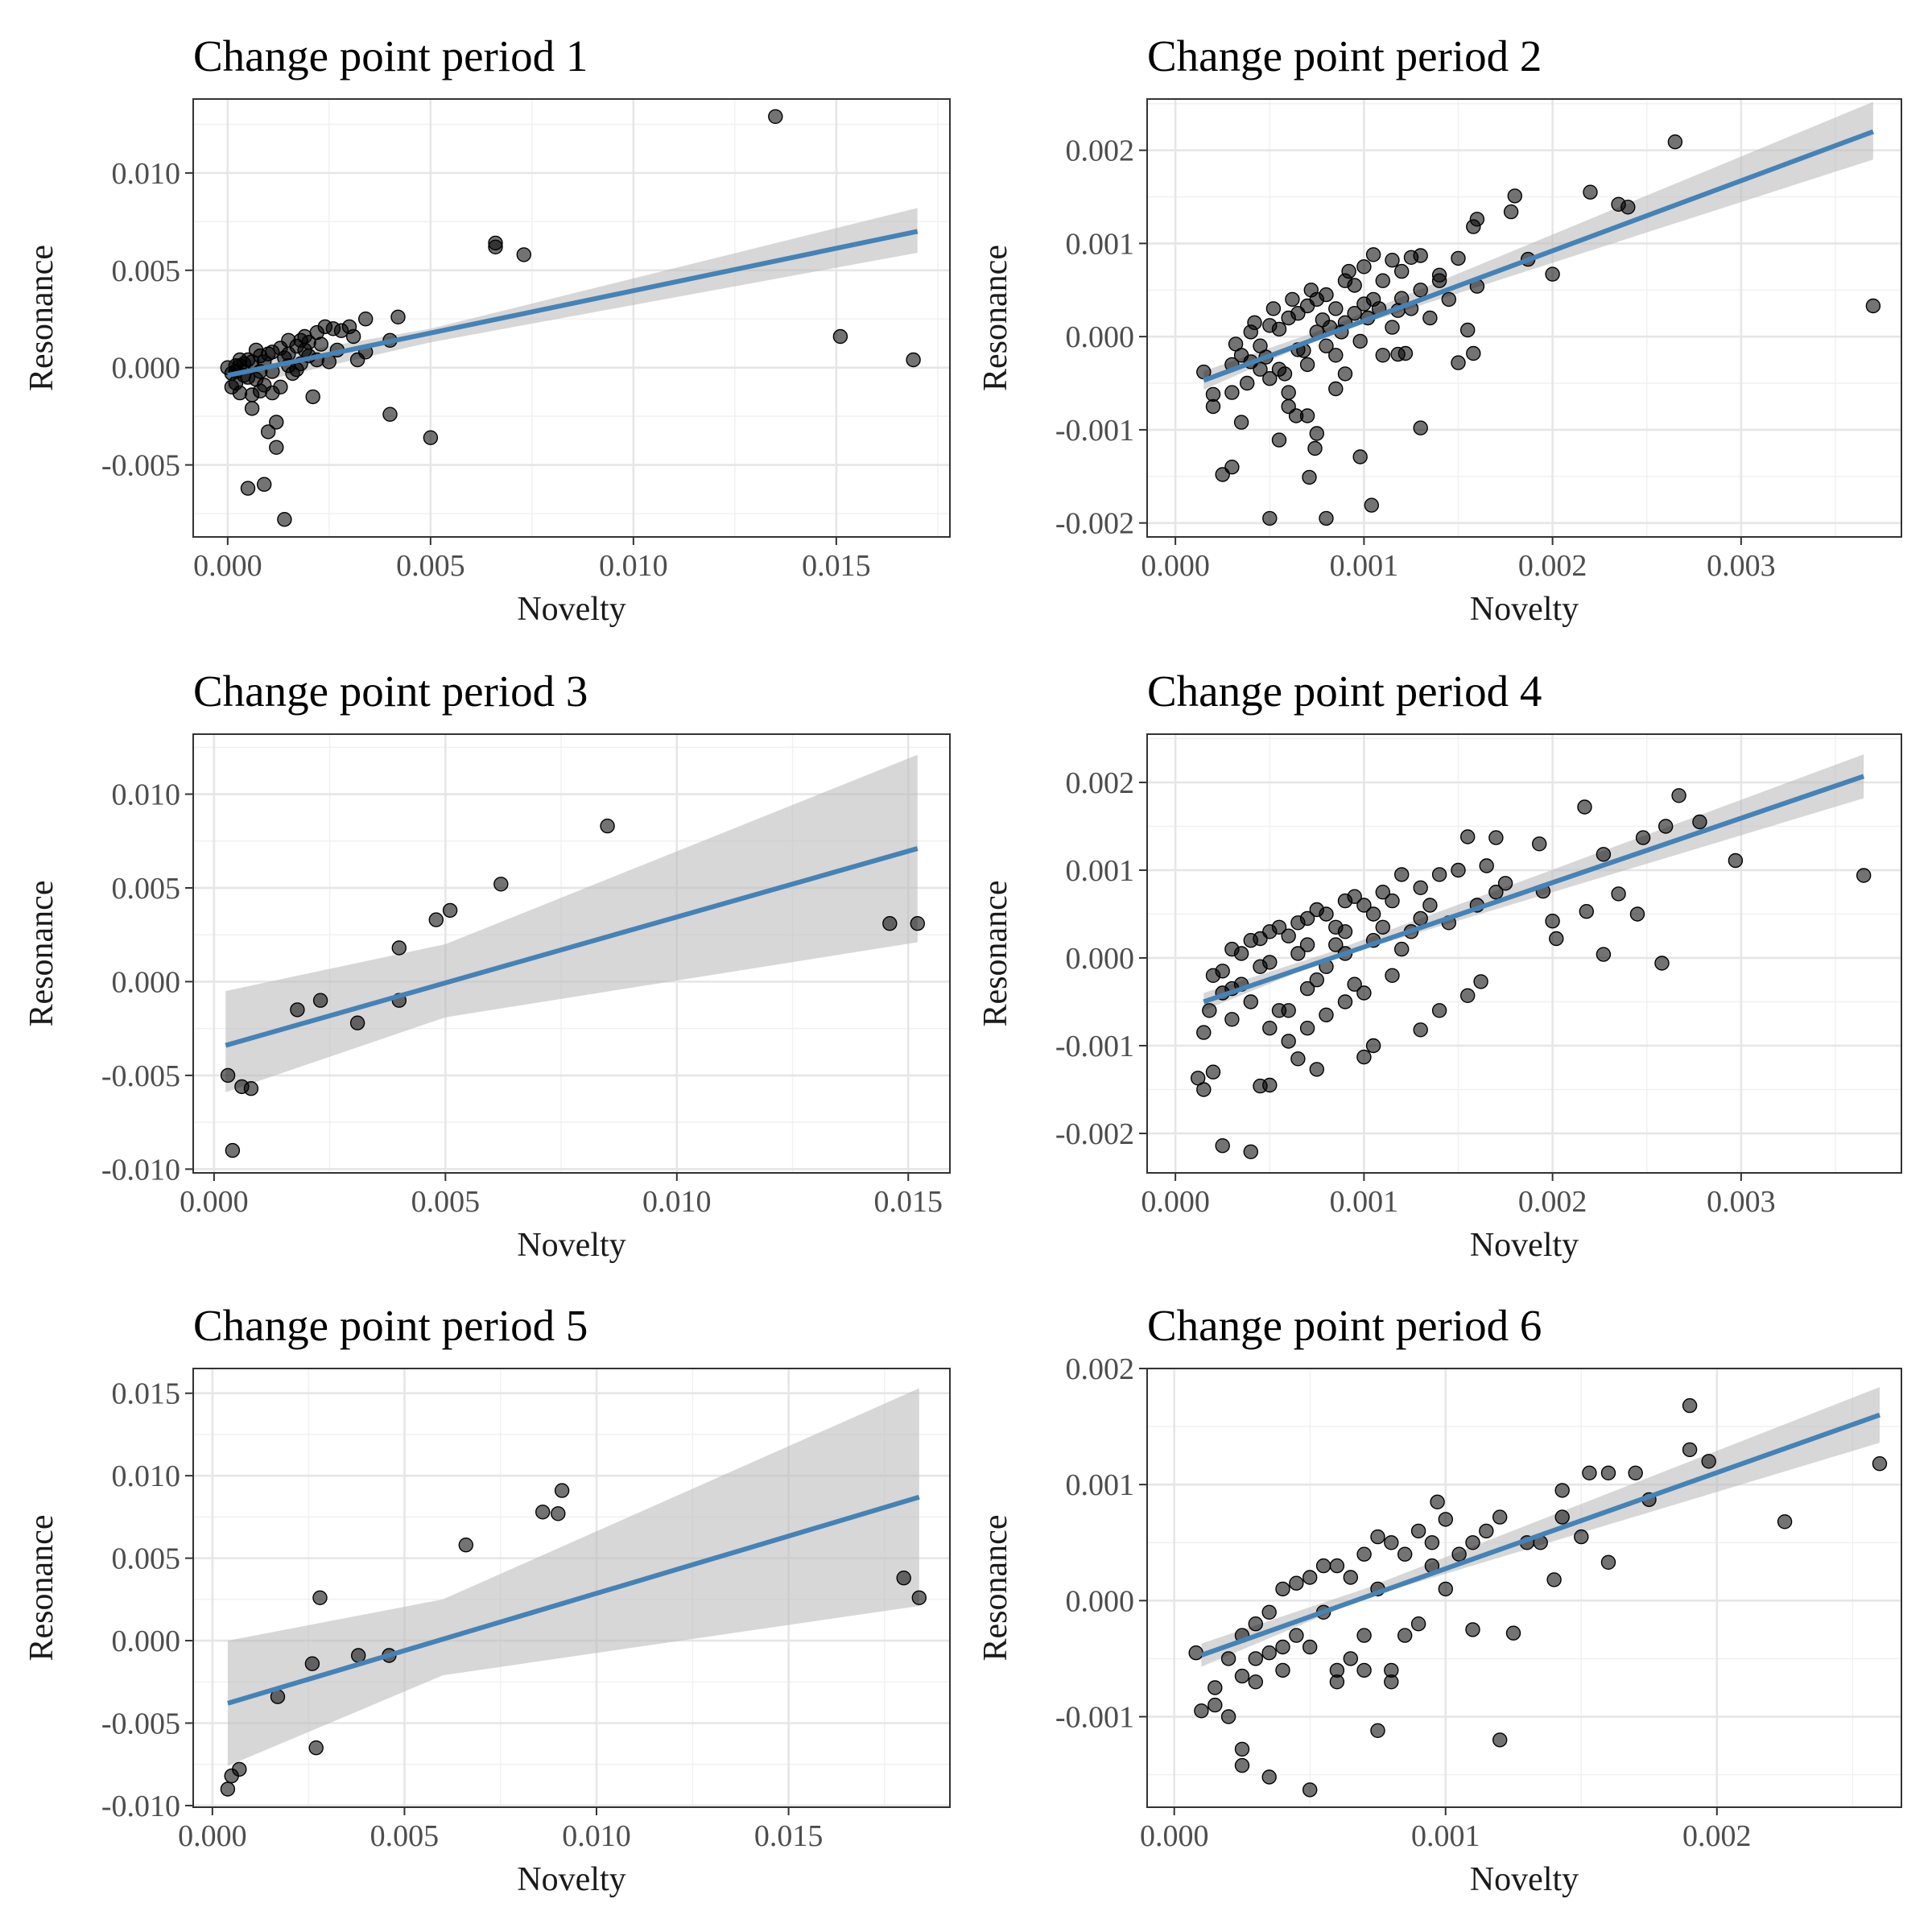 This screenshot has height=1932, width=1932. I want to click on y-tick-label: 0.010, so click(146, 795).